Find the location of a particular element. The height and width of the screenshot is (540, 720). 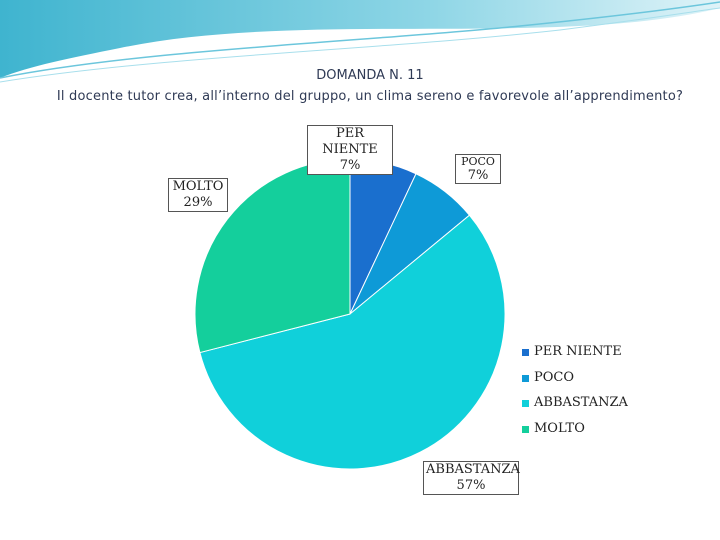

legend-label: ABBASTANZA is located at coordinates (581, 402).